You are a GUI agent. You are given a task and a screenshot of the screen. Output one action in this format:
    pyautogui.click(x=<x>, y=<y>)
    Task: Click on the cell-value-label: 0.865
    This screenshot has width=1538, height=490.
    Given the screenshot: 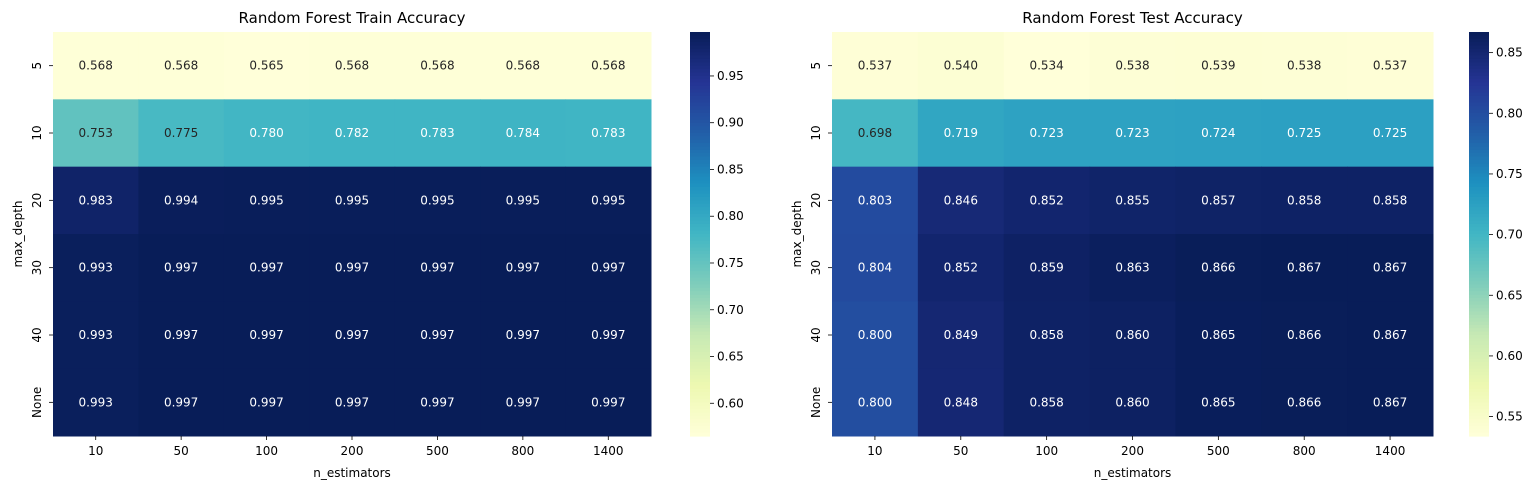 What is the action you would take?
    pyautogui.click(x=1218, y=335)
    